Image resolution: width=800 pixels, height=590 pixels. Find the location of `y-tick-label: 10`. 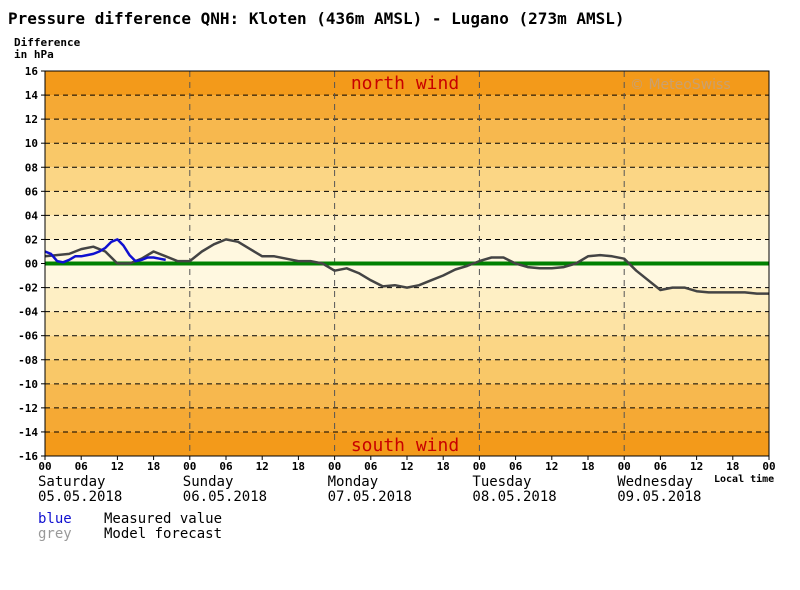

y-tick-label: 10 is located at coordinates (31, 143).